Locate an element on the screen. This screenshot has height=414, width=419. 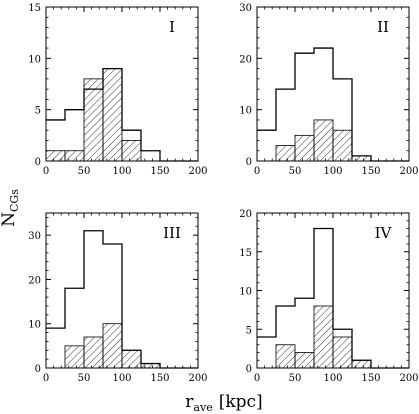
x-axis-title-main: r is located at coordinates (189, 402).